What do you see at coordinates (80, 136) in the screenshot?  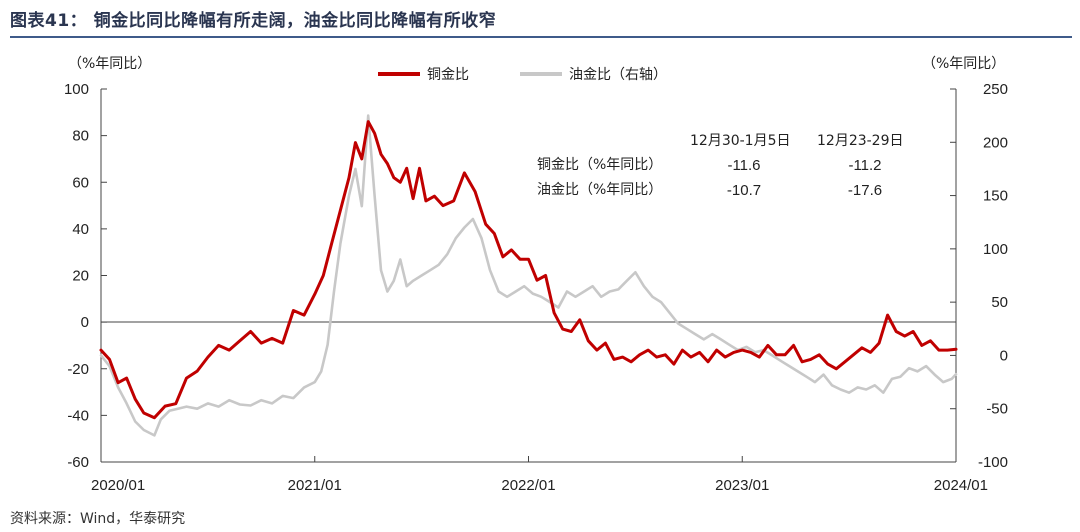 I see `left-tick-label: 80` at bounding box center [80, 136].